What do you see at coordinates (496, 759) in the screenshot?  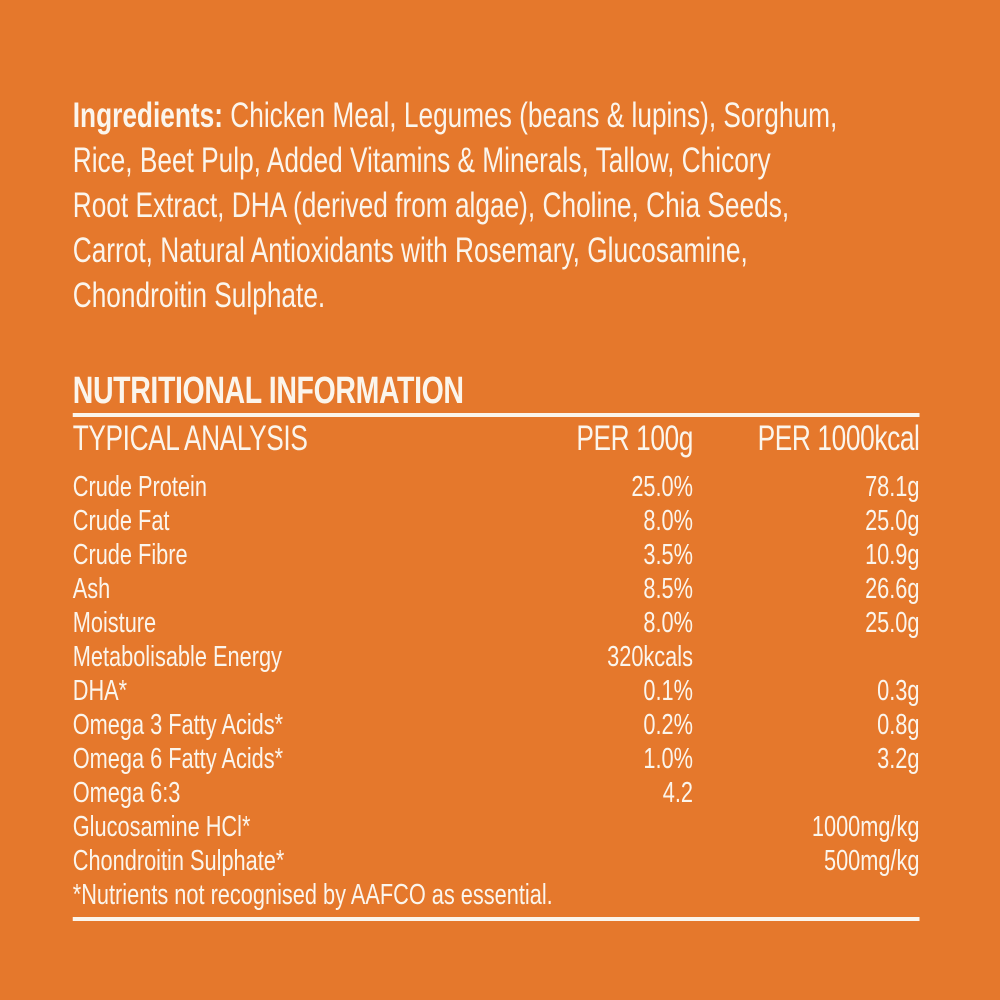 I see `table-row: Omega 6 Fatty Acids* 1.0% 3.2g` at bounding box center [496, 759].